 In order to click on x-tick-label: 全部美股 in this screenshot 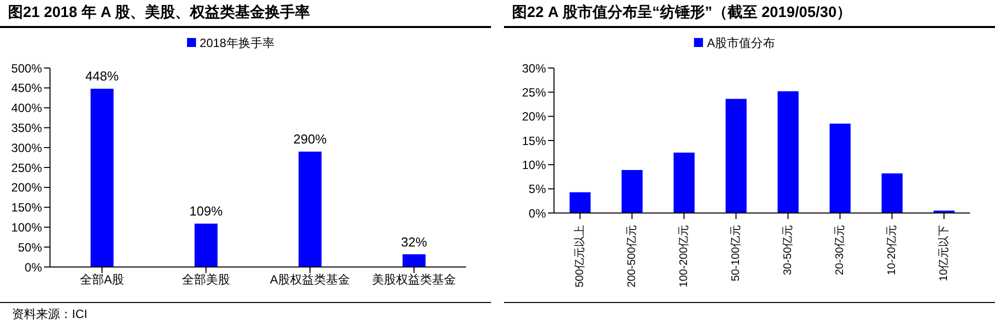, I will do `click(206, 279)`.